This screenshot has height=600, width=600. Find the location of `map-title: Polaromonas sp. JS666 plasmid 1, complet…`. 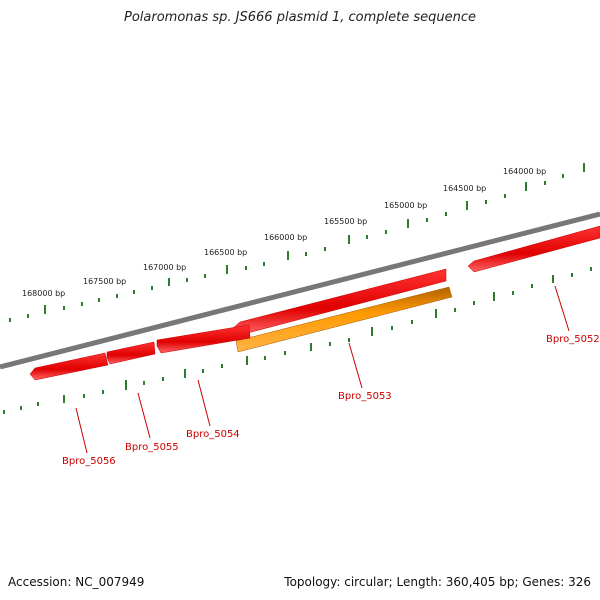

map-title: Polaromonas sp. JS666 plasmid 1, complet… is located at coordinates (299, 17).